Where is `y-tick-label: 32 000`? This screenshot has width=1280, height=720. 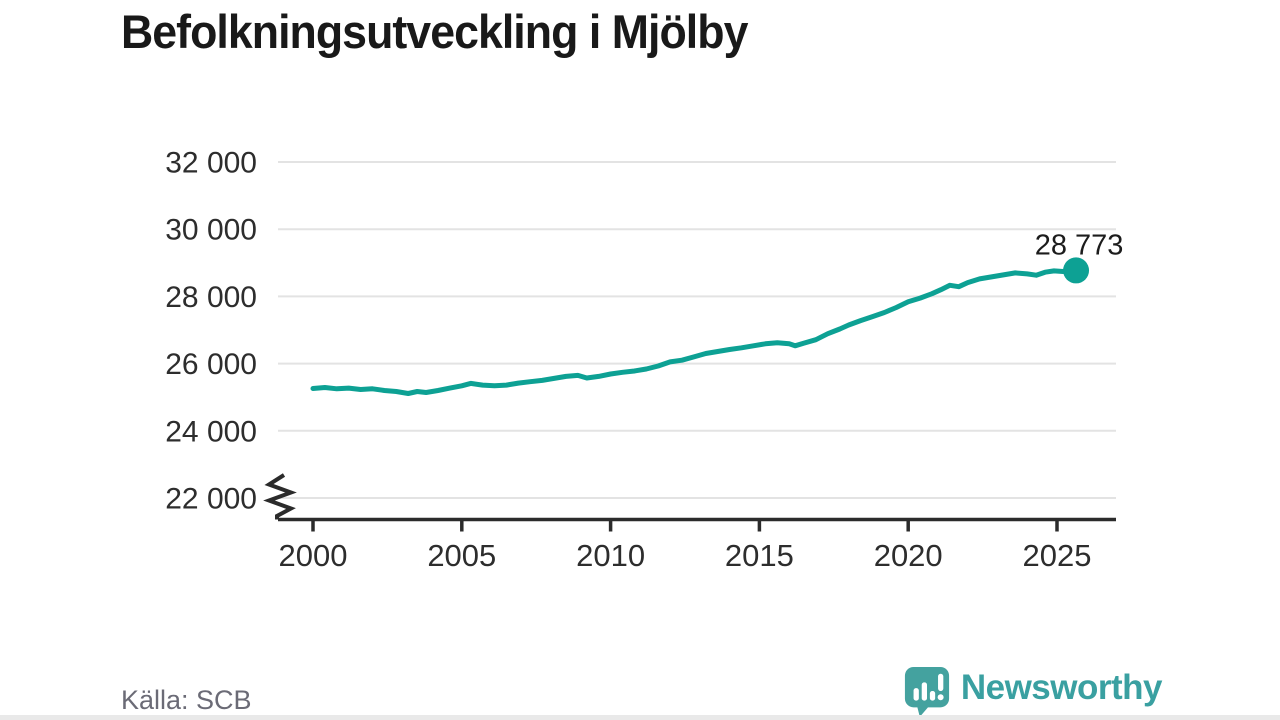
y-tick-label: 32 000 is located at coordinates (211, 163).